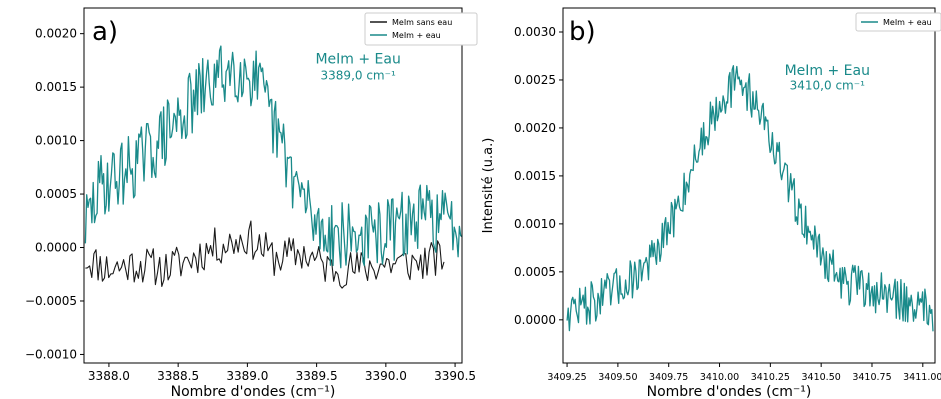 The height and width of the screenshot is (399, 941). I want to click on x-tick-label: 3410.50, so click(821, 377).